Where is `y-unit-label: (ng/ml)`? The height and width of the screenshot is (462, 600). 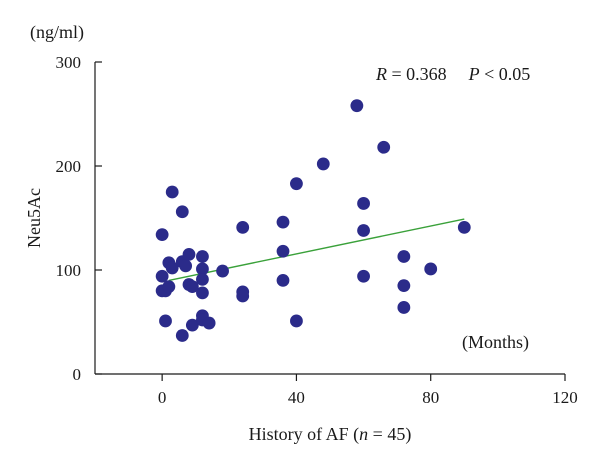
y-unit-label: (ng/ml) is located at coordinates (57, 32).